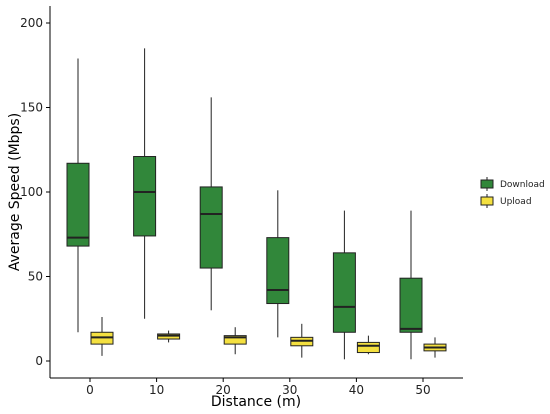 This screenshot has height=414, width=550. Describe the element at coordinates (31, 192) in the screenshot. I see `y-tick-label: 100` at that location.